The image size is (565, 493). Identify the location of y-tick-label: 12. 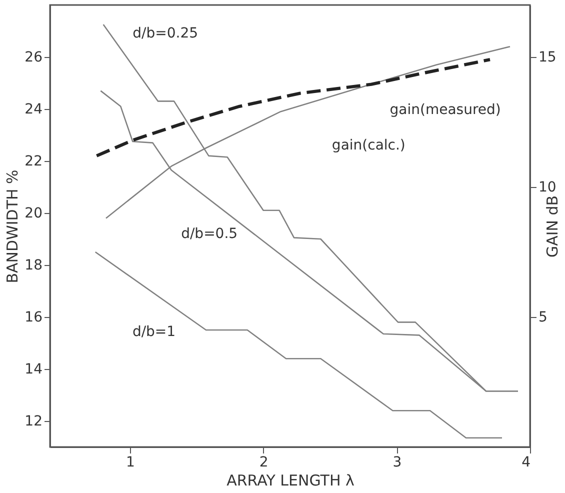
(33, 422).